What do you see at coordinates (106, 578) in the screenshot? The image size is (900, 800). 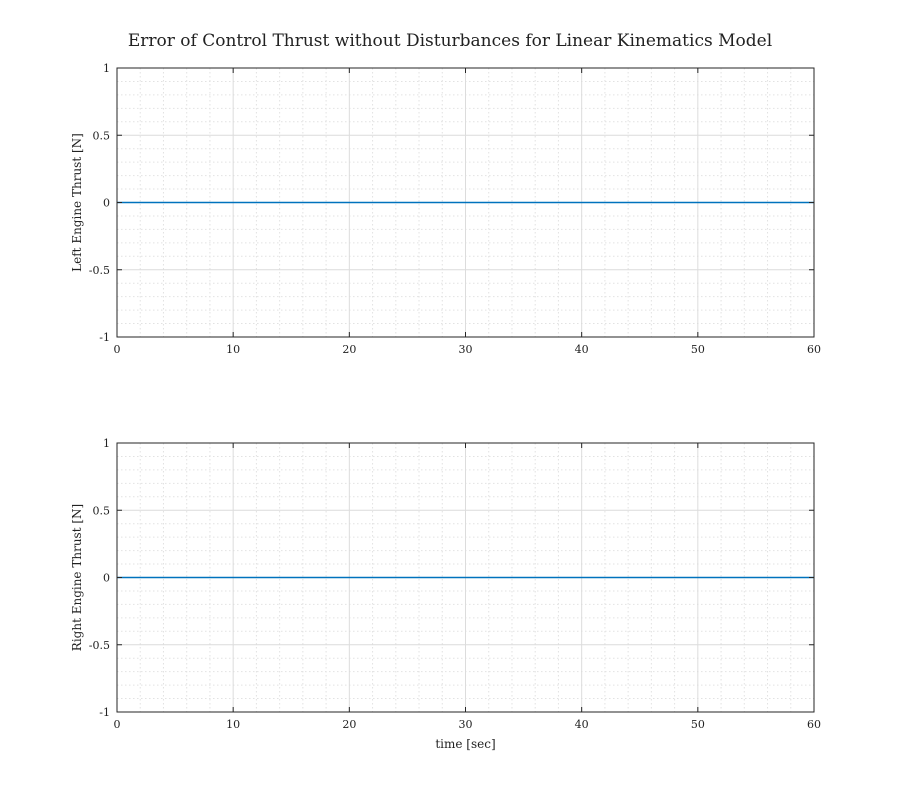 I see `right-y-tick-label: 0` at bounding box center [106, 578].